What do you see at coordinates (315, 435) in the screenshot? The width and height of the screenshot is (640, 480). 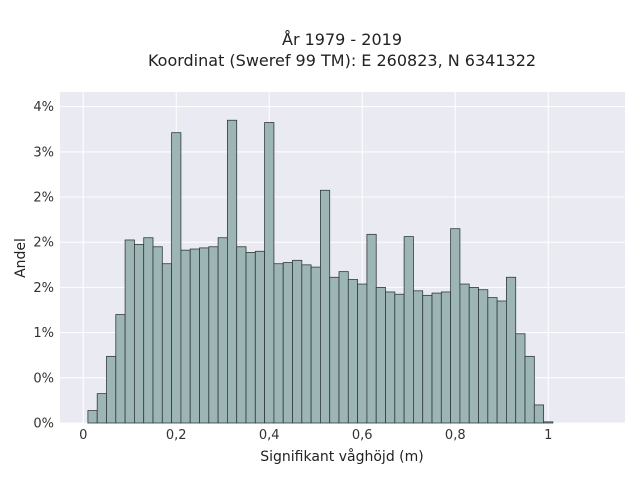 I see `x-axis-ticks: 0 0,2 0,4 0,6 0,8 1` at bounding box center [315, 435].